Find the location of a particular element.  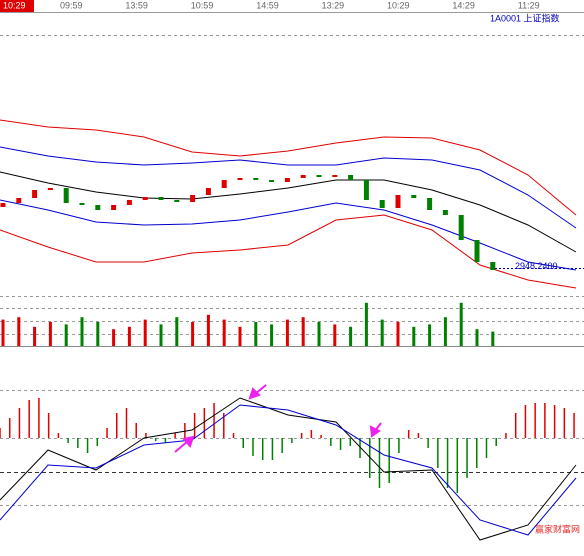

arrows is located at coordinates (278, 418).